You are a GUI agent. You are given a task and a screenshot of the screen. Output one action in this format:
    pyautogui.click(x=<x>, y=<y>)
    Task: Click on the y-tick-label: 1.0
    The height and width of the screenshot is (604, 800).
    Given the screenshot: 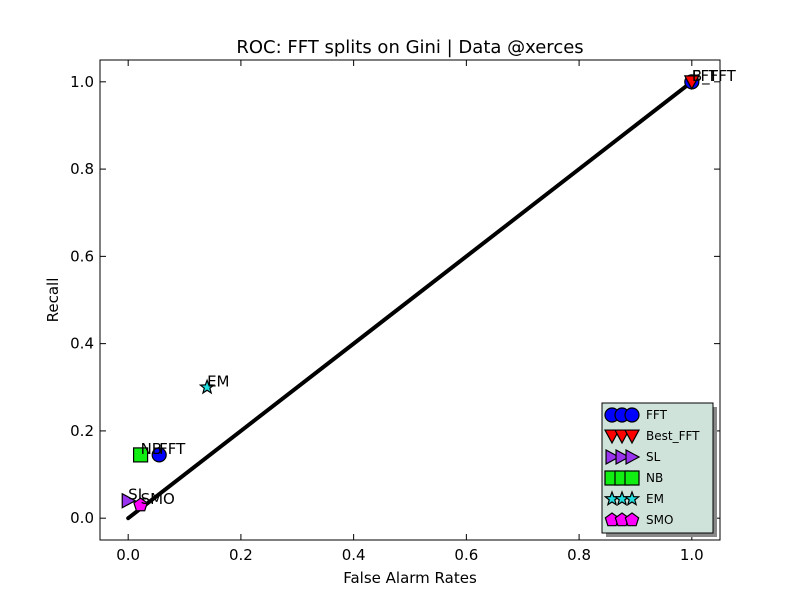 What is the action you would take?
    pyautogui.click(x=82, y=82)
    